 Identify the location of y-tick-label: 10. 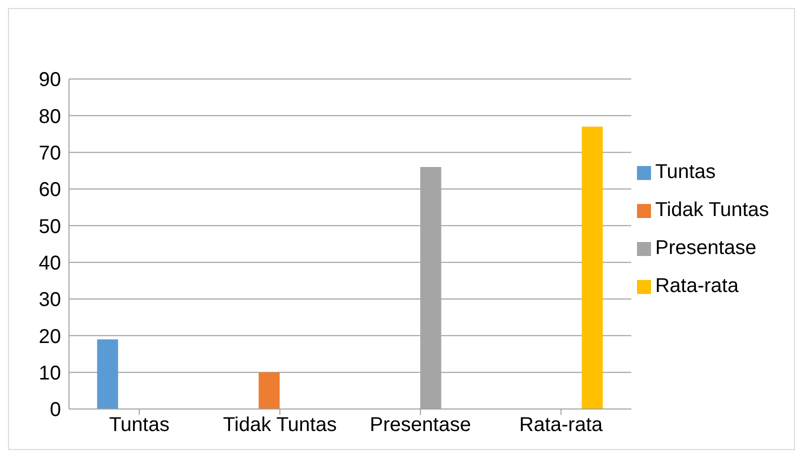
(49, 373).